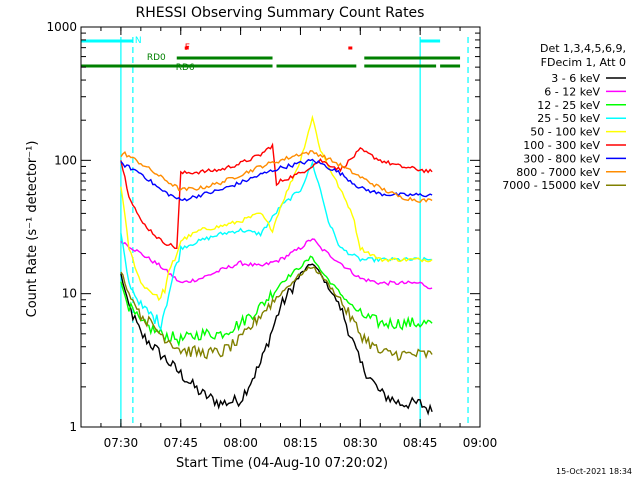 This screenshot has height=480, width=640. What do you see at coordinates (568, 118) in the screenshot?
I see `legend-label: 25 - 50 keV` at bounding box center [568, 118].